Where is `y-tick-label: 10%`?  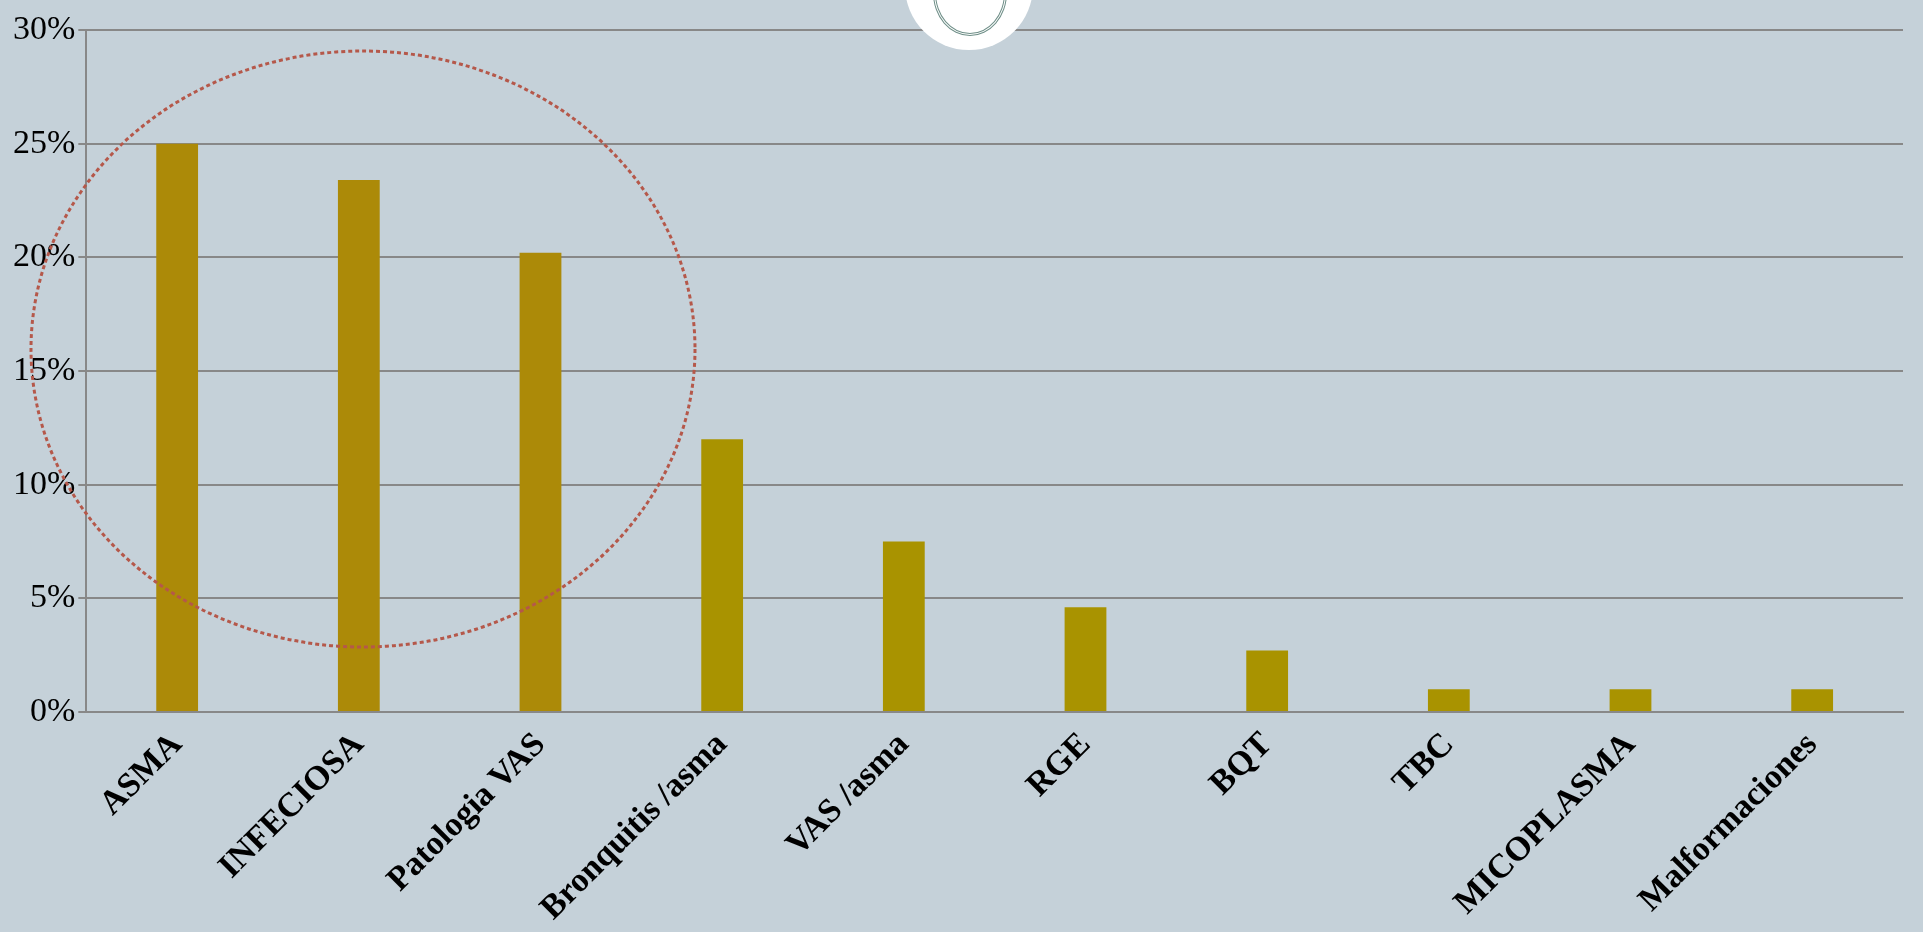 y-tick-label: 10% is located at coordinates (44, 482).